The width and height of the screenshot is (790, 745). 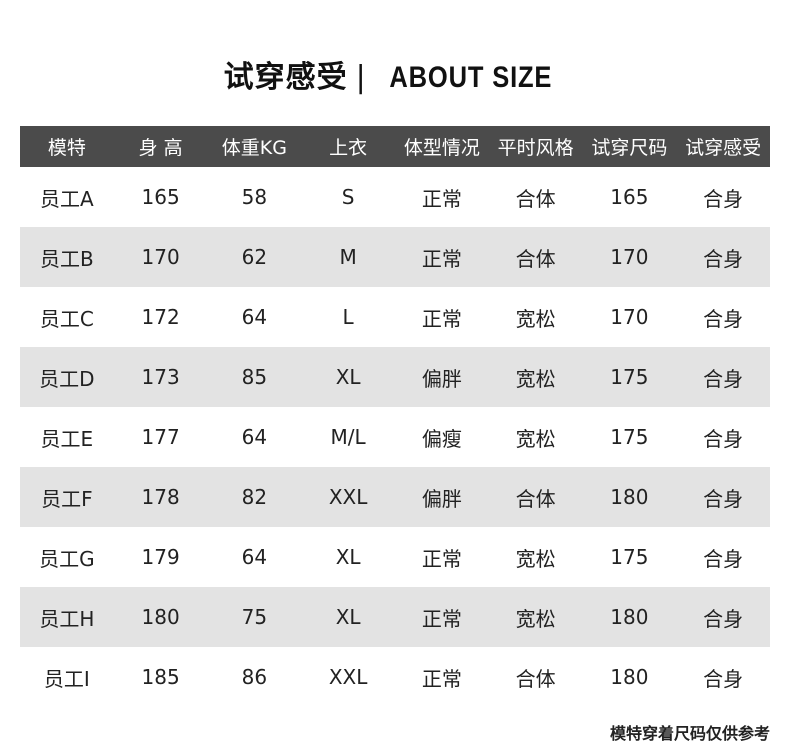 I want to click on cell-top-size: S, so click(x=348, y=197).